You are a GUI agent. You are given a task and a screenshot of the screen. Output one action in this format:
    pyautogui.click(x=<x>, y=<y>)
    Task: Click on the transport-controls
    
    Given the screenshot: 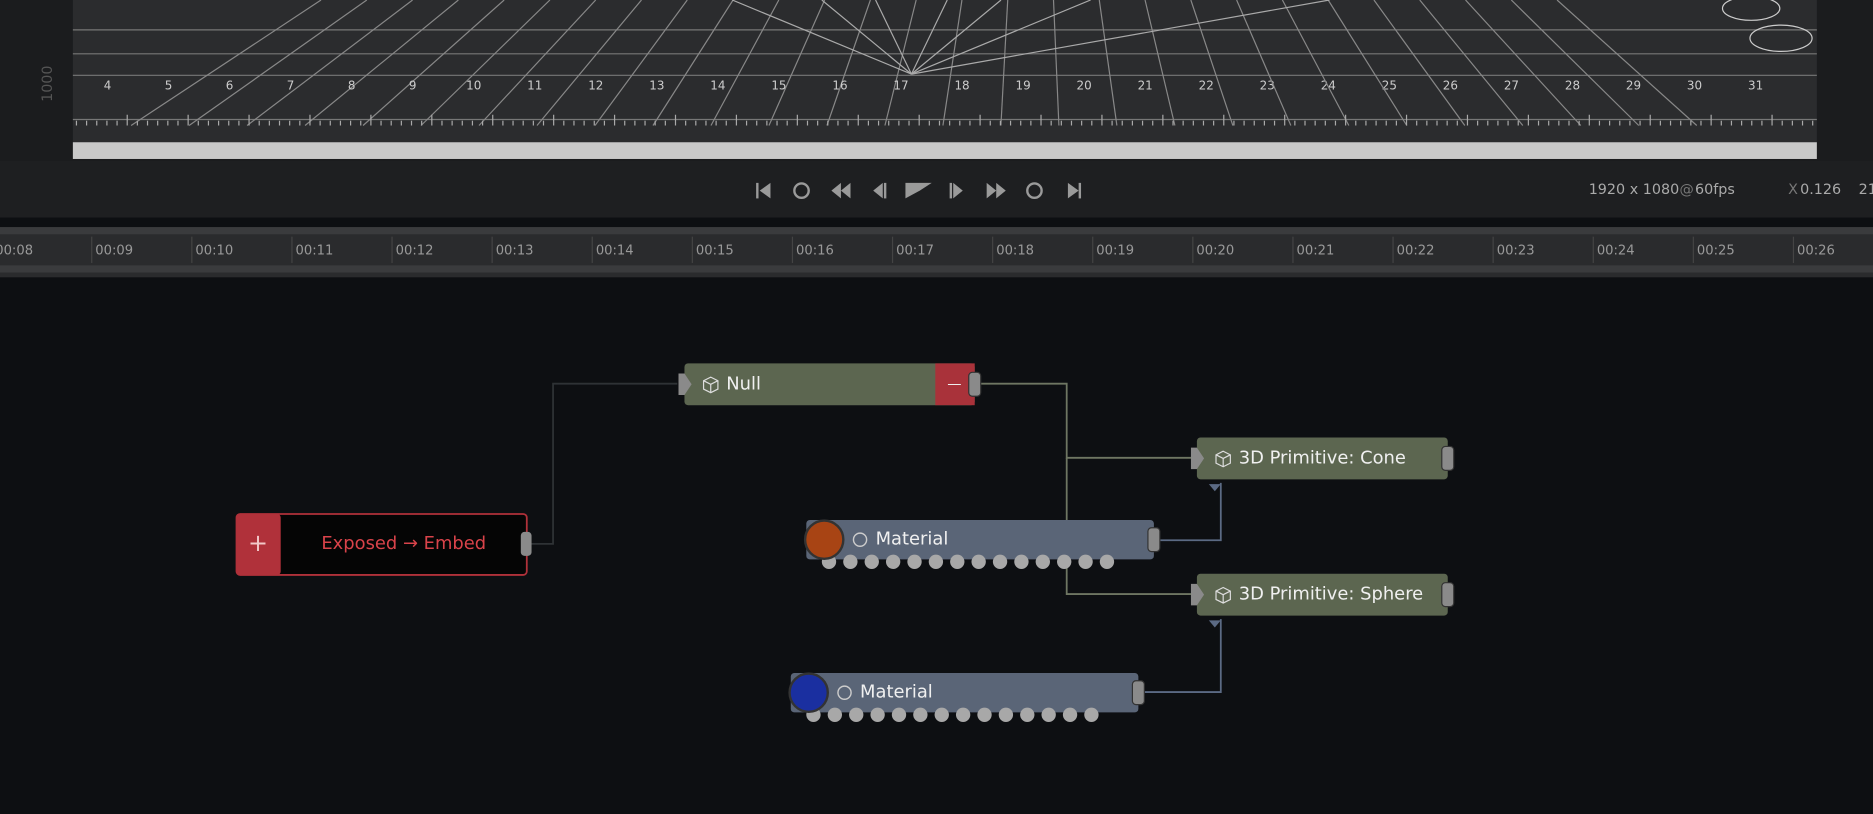 What is the action you would take?
    pyautogui.click(x=919, y=191)
    